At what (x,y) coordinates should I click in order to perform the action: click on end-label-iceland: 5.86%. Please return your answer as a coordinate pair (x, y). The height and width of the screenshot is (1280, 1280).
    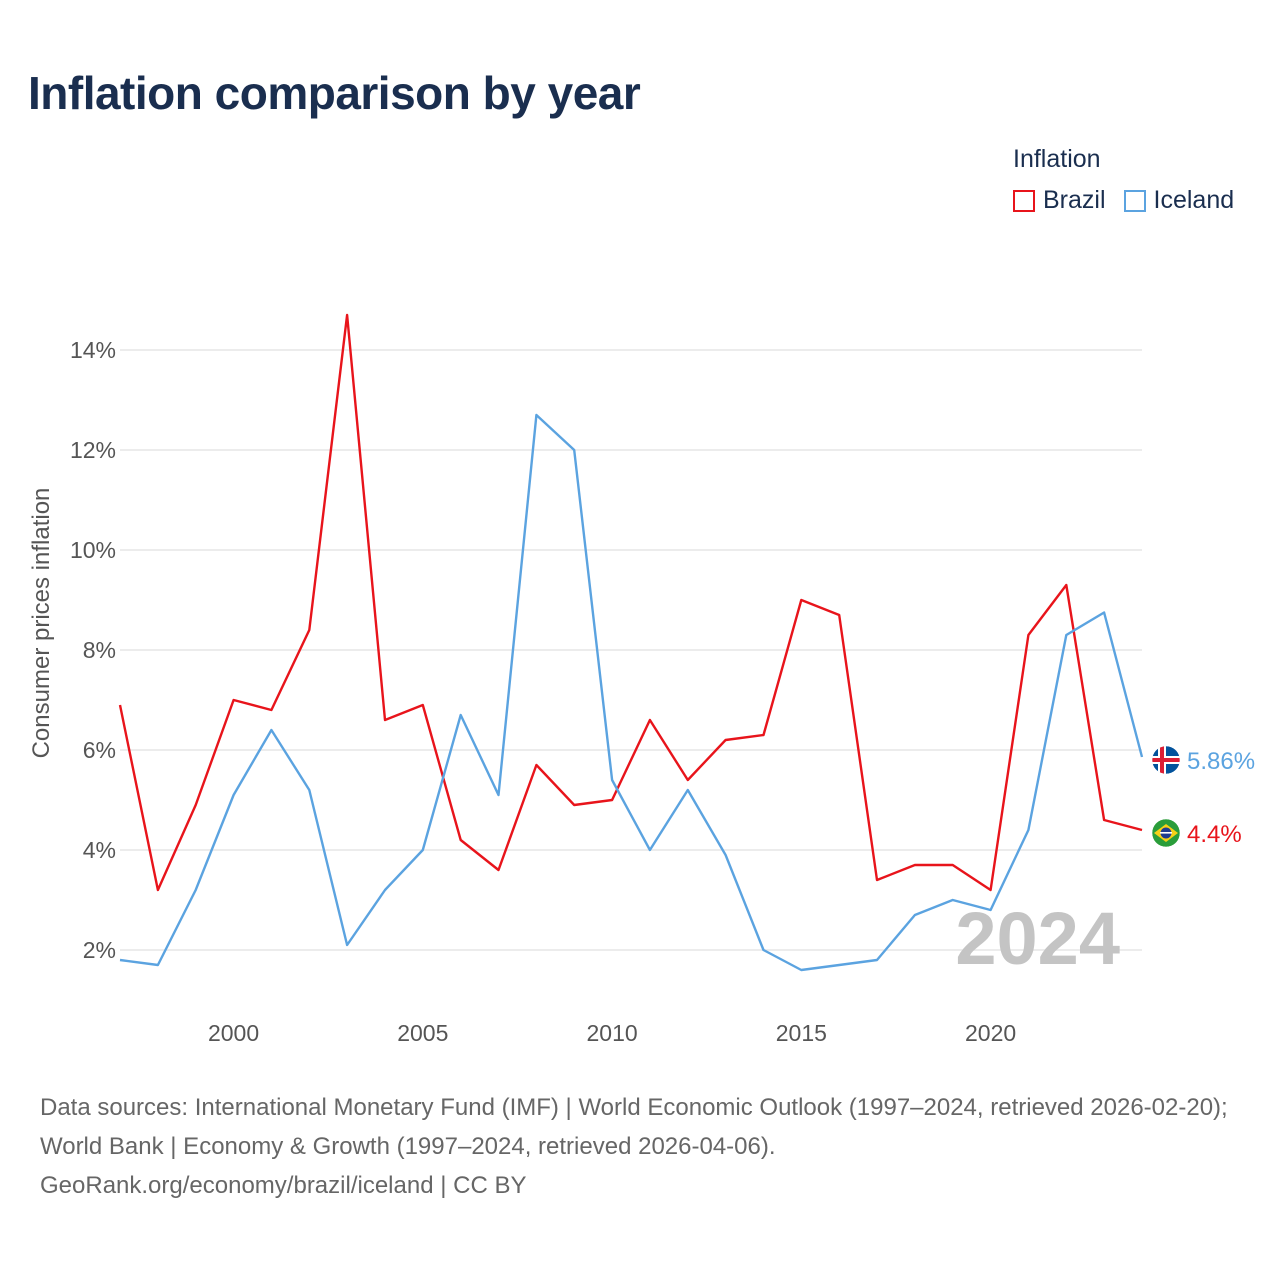
    Looking at the image, I should click on (1221, 761).